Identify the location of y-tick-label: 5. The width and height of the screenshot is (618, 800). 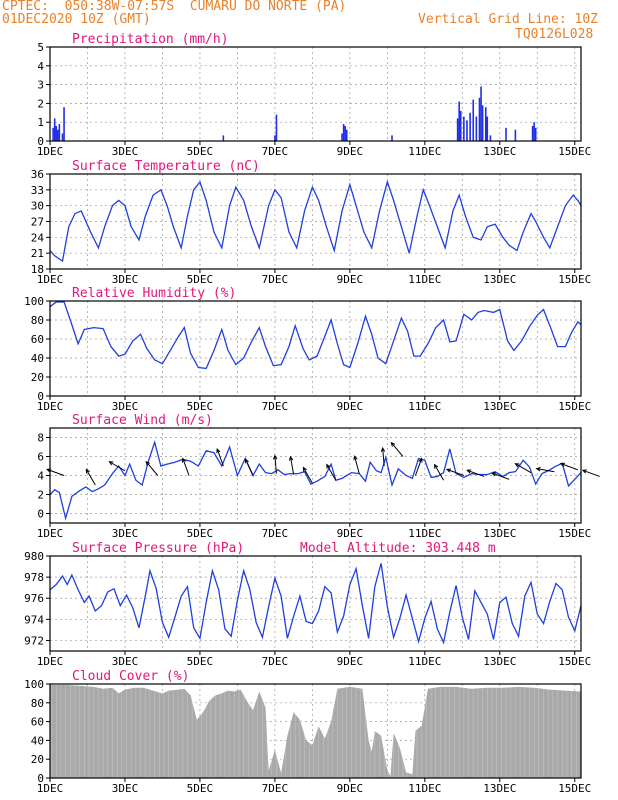
(40, 47).